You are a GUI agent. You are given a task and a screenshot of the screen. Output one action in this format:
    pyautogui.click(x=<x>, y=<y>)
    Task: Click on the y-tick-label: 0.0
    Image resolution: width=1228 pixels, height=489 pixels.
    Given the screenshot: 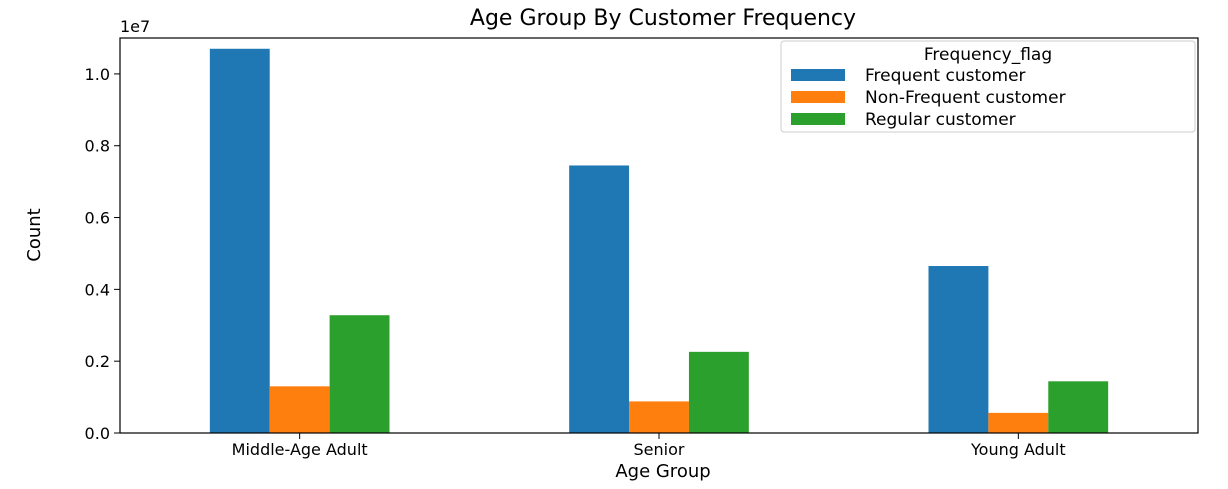 What is the action you would take?
    pyautogui.click(x=97, y=433)
    